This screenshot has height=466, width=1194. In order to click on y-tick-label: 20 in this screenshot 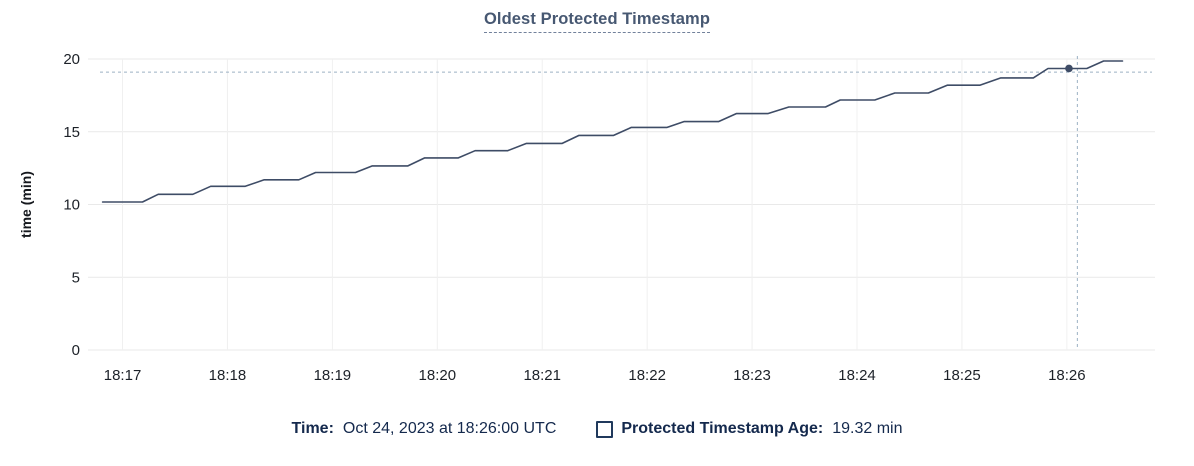, I will do `click(71, 59)`.